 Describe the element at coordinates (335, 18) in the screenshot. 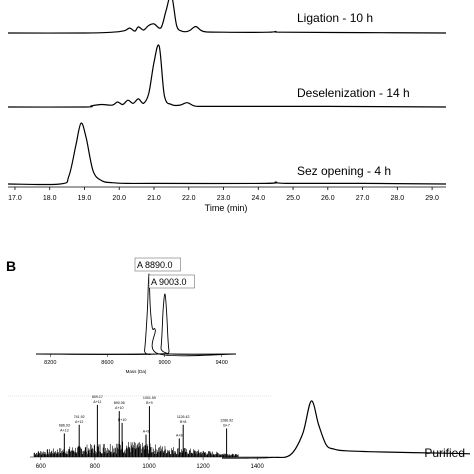

I see `trace-label-1: Ligation - 10 h` at that location.